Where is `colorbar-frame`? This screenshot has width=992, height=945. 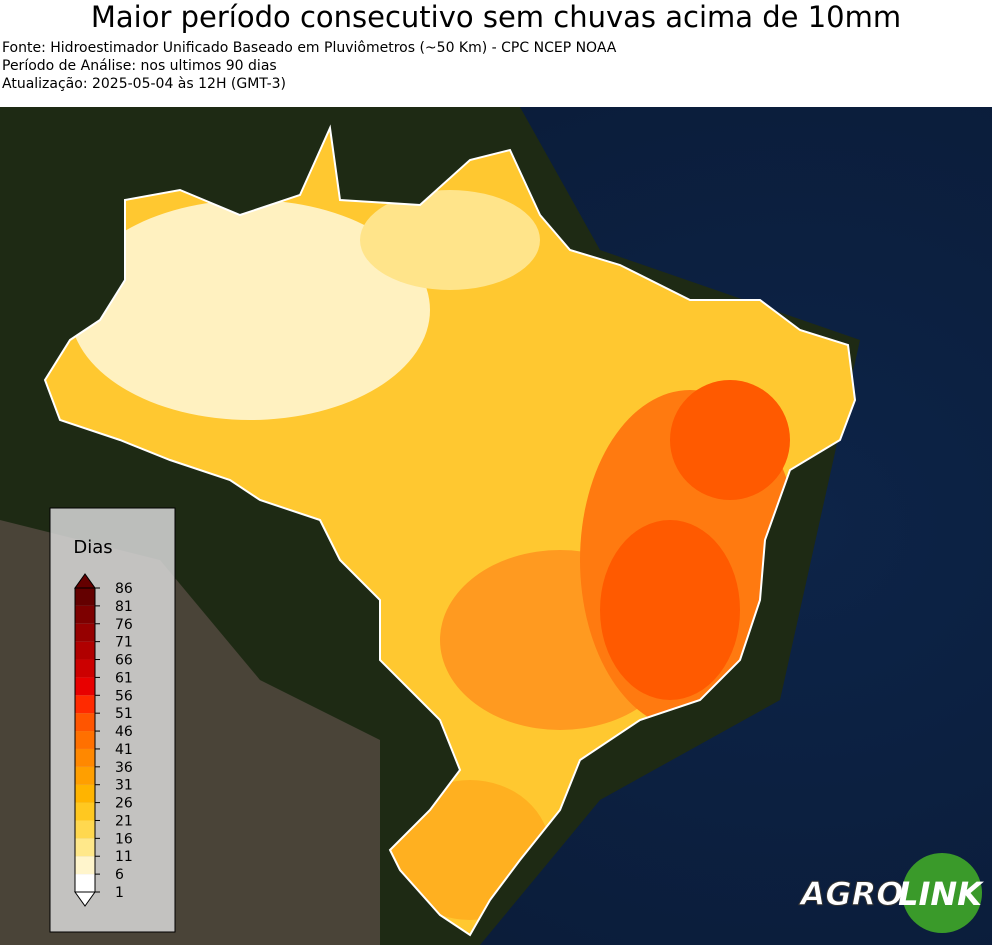
colorbar-frame is located at coordinates (85, 740).